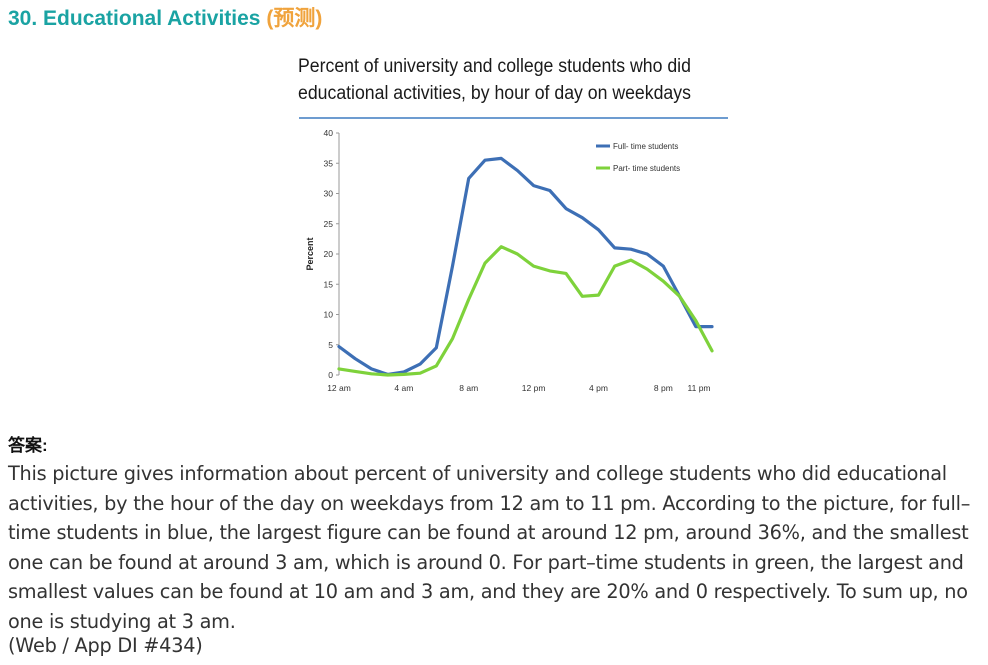 The image size is (988, 665). What do you see at coordinates (294, 18) in the screenshot?
I see `prediction-tag: (预测)` at bounding box center [294, 18].